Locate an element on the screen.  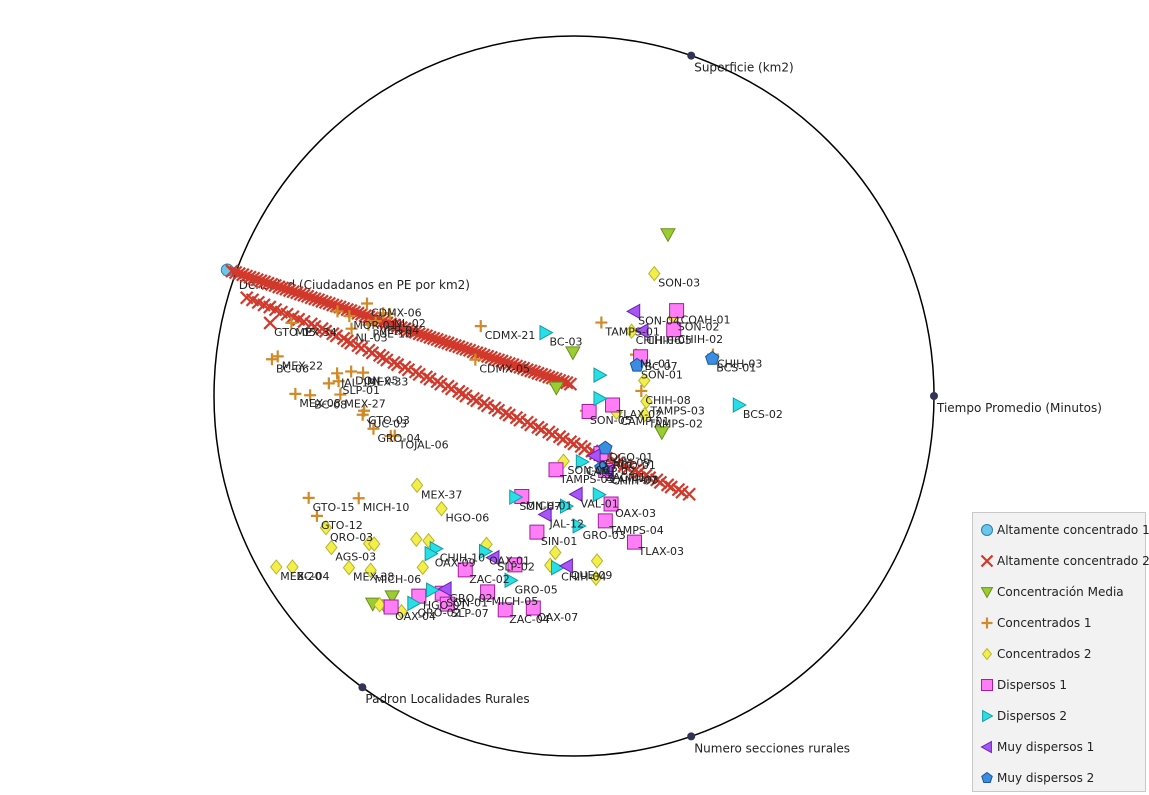
point-label: CHIH-08 is located at coordinates (667, 400).